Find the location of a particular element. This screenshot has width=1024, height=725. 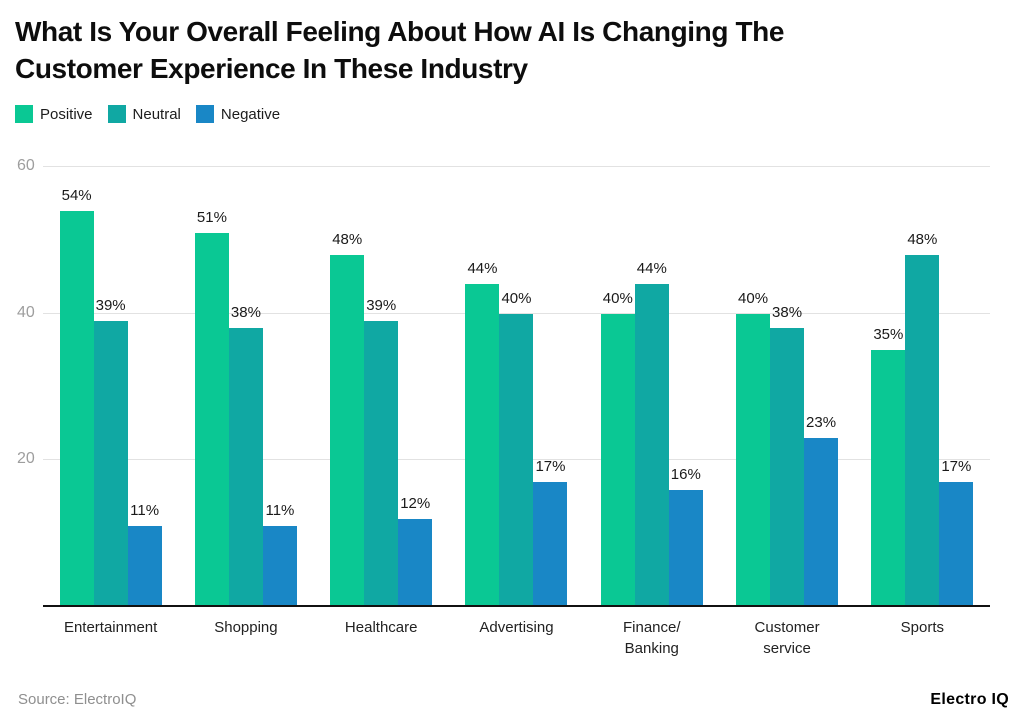

bar-value-label: 23% is located at coordinates (821, 423).